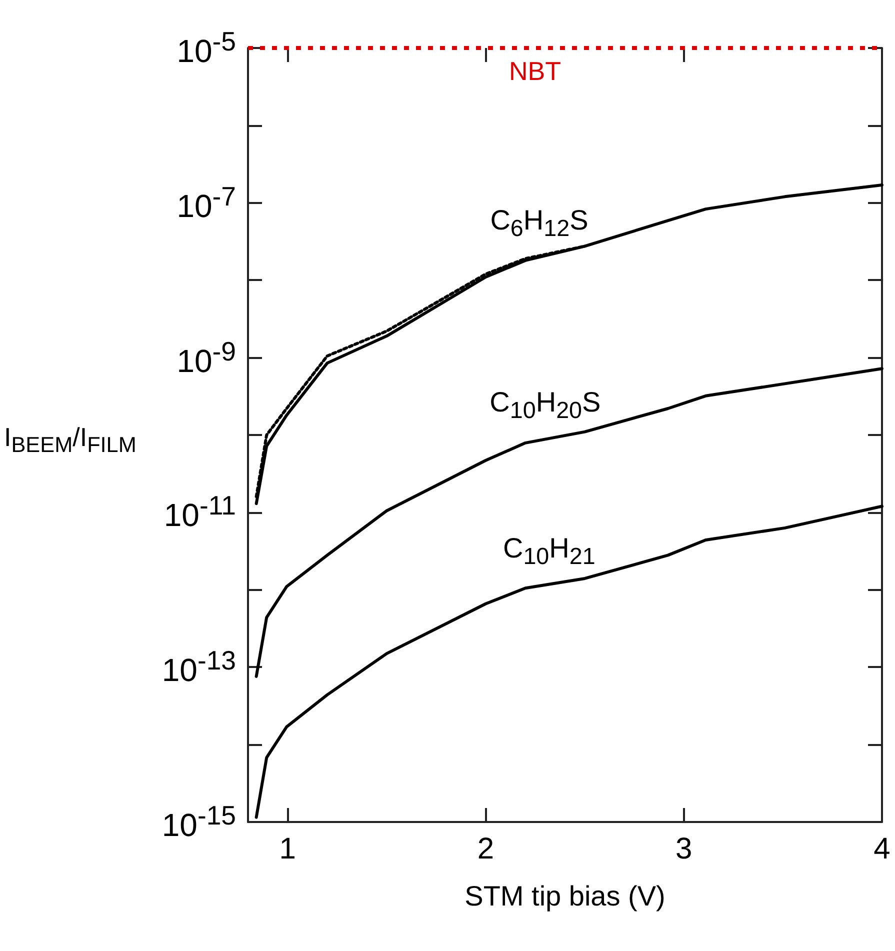  What do you see at coordinates (485, 849) in the screenshot?
I see `x-tick-label: 2` at bounding box center [485, 849].